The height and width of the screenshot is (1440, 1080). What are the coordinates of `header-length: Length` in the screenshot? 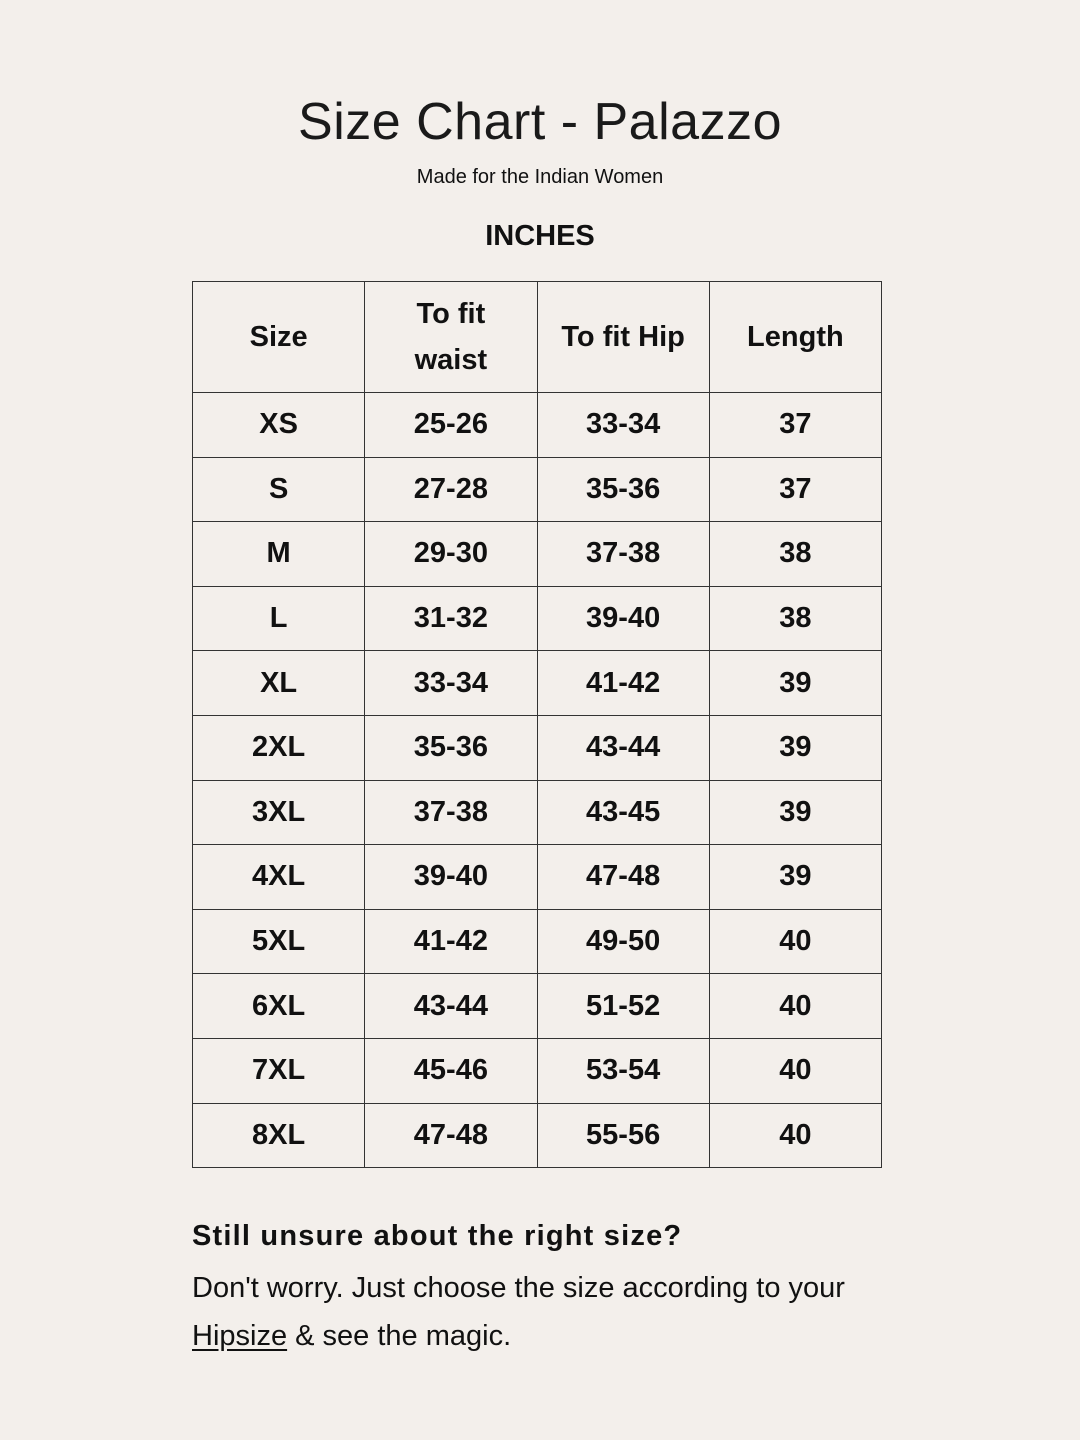 It's located at (795, 337).